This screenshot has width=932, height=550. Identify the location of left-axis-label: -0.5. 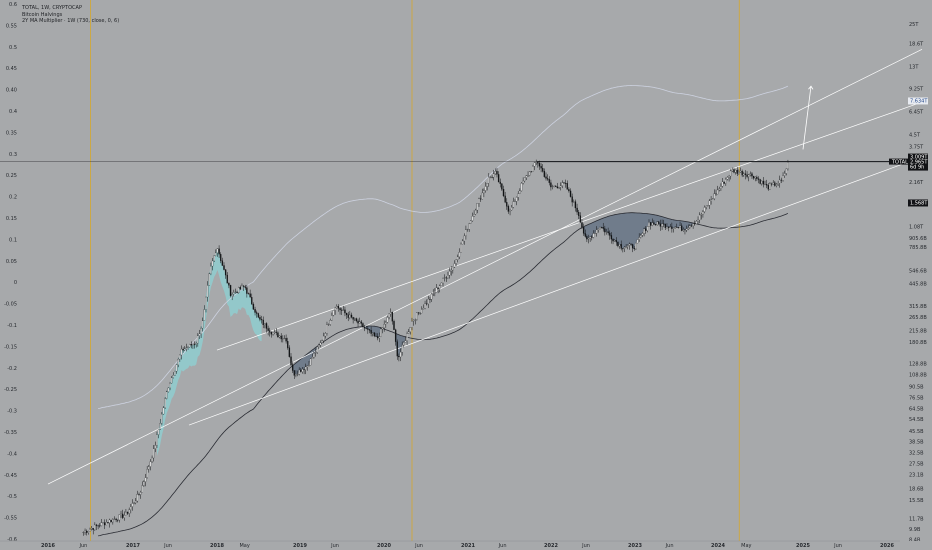
(12, 497).